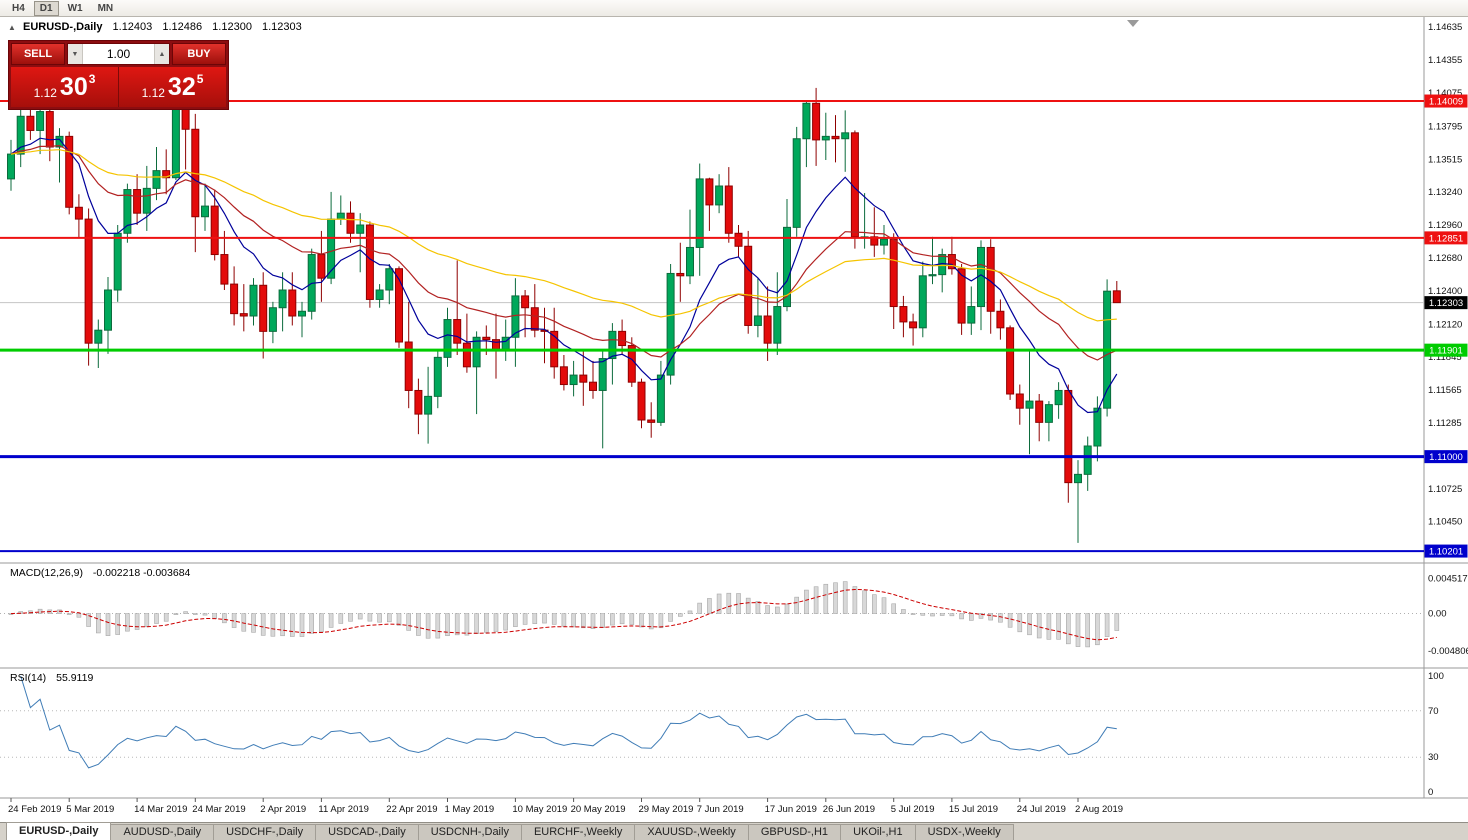  Describe the element at coordinates (105, 8) in the screenshot. I see `timeframe-button-mn: MN` at that location.